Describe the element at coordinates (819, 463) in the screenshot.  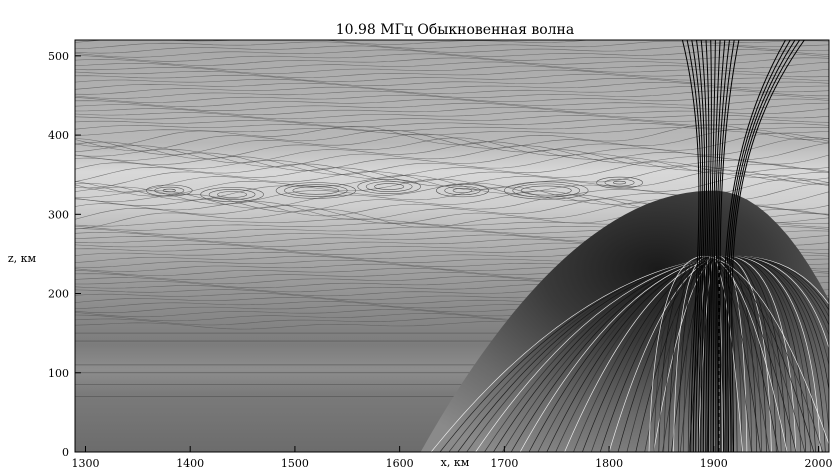
I see `x-tick-label: 2000` at that location.